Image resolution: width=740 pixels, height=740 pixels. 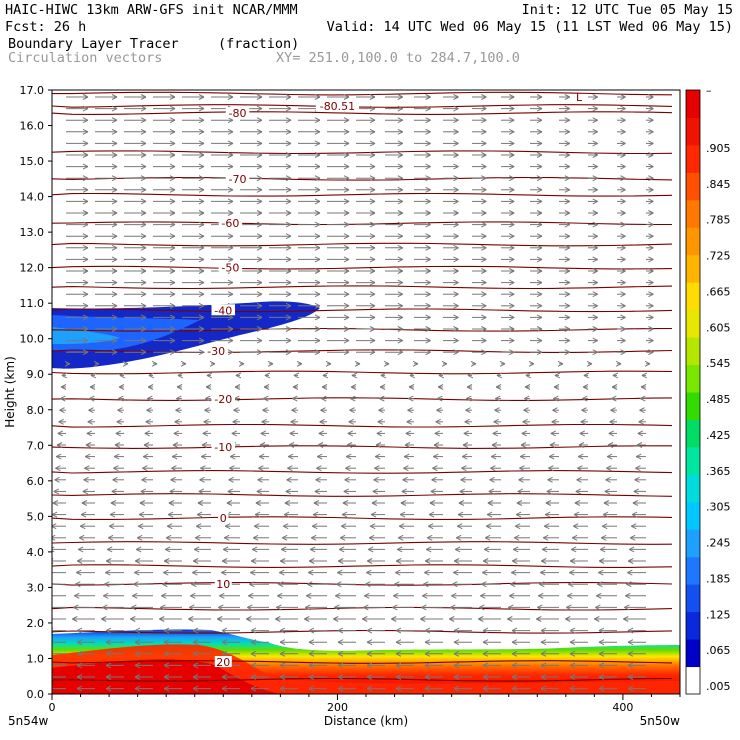 I want to click on contour-label: 10, so click(x=223, y=584).